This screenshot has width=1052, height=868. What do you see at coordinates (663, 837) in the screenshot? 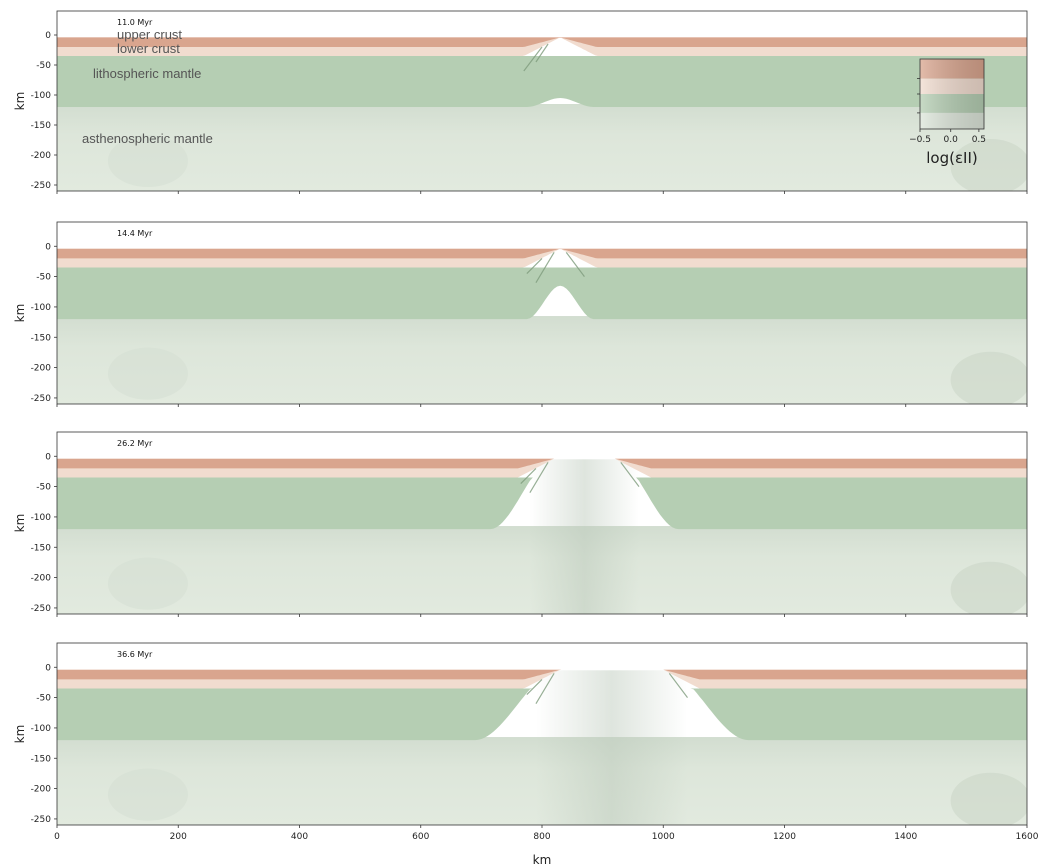
I see `x-tick-label: 1000` at bounding box center [663, 837].